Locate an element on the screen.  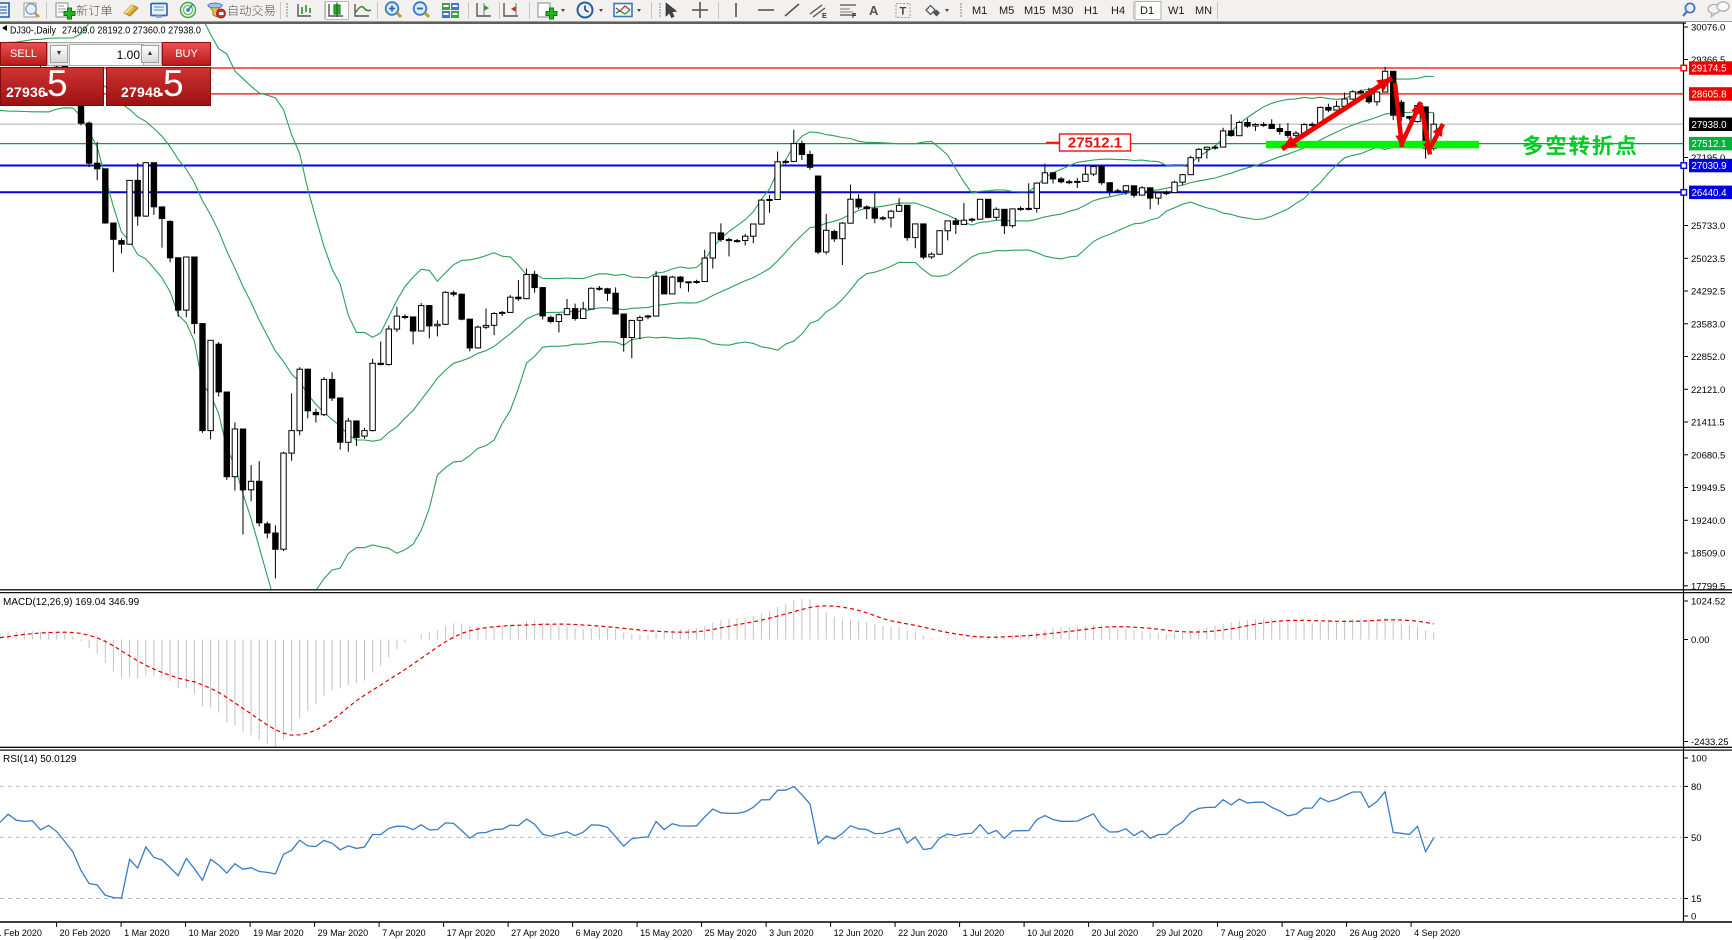
svg-text: 1024.52 is located at coordinates (1708, 602).